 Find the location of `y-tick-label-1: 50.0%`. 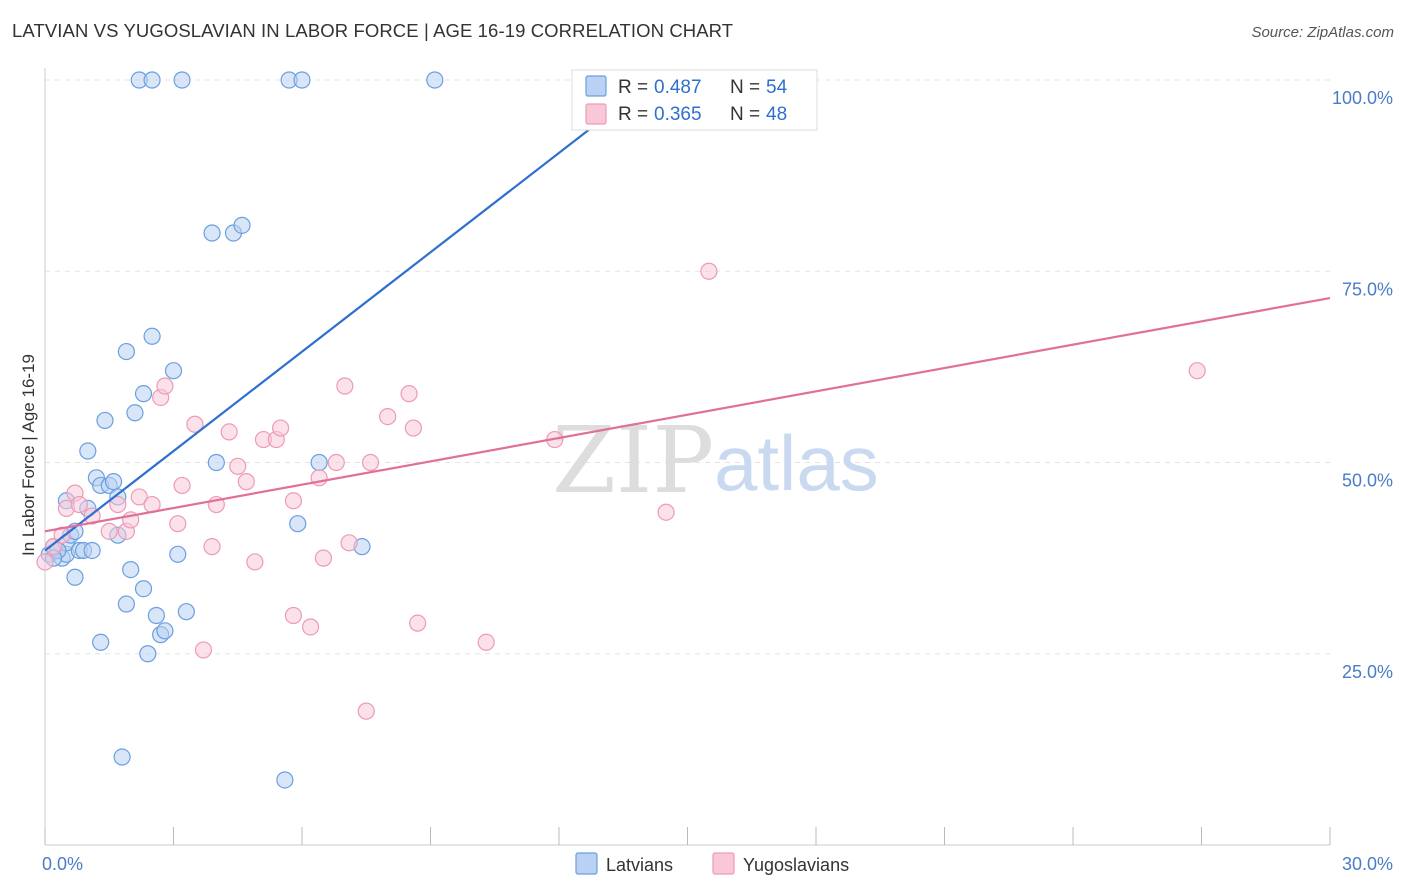

y-tick-label-1: 50.0% is located at coordinates (1367, 481).